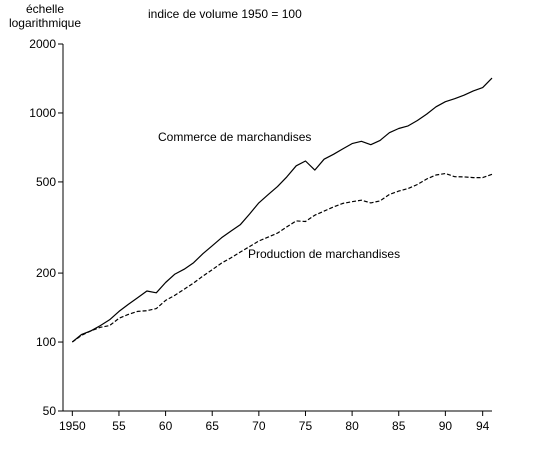 This screenshot has height=454, width=539. Describe the element at coordinates (46, 273) in the screenshot. I see `y-tick-label: 200` at that location.